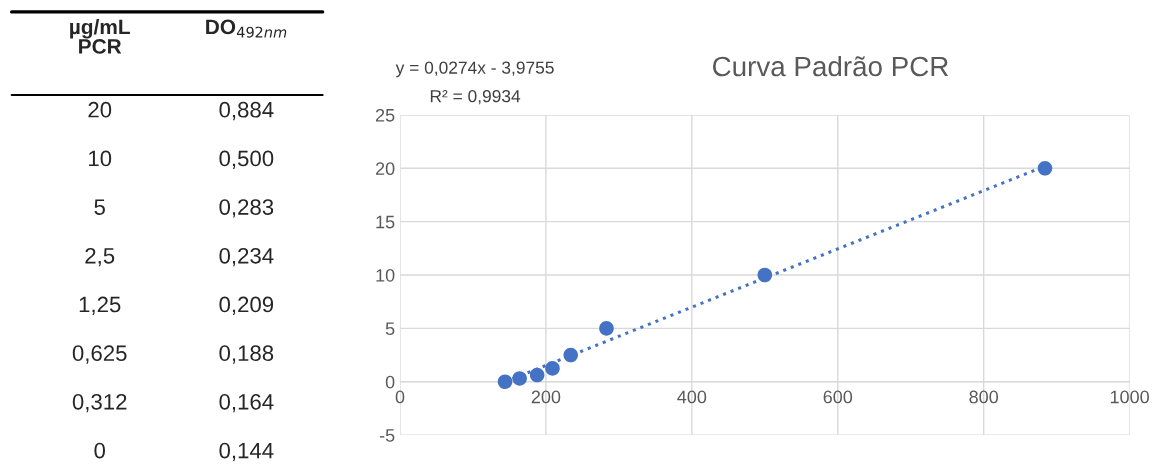 This screenshot has height=475, width=1173. What do you see at coordinates (692, 397) in the screenshot?
I see `x-tick-label: 400` at bounding box center [692, 397].